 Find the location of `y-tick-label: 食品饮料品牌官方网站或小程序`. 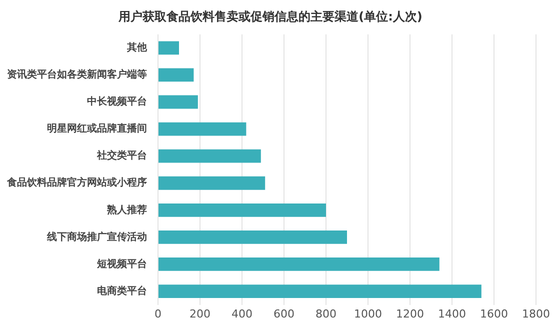

y-tick-label: 食品饮料品牌官方网站或小程序 is located at coordinates (76, 182).